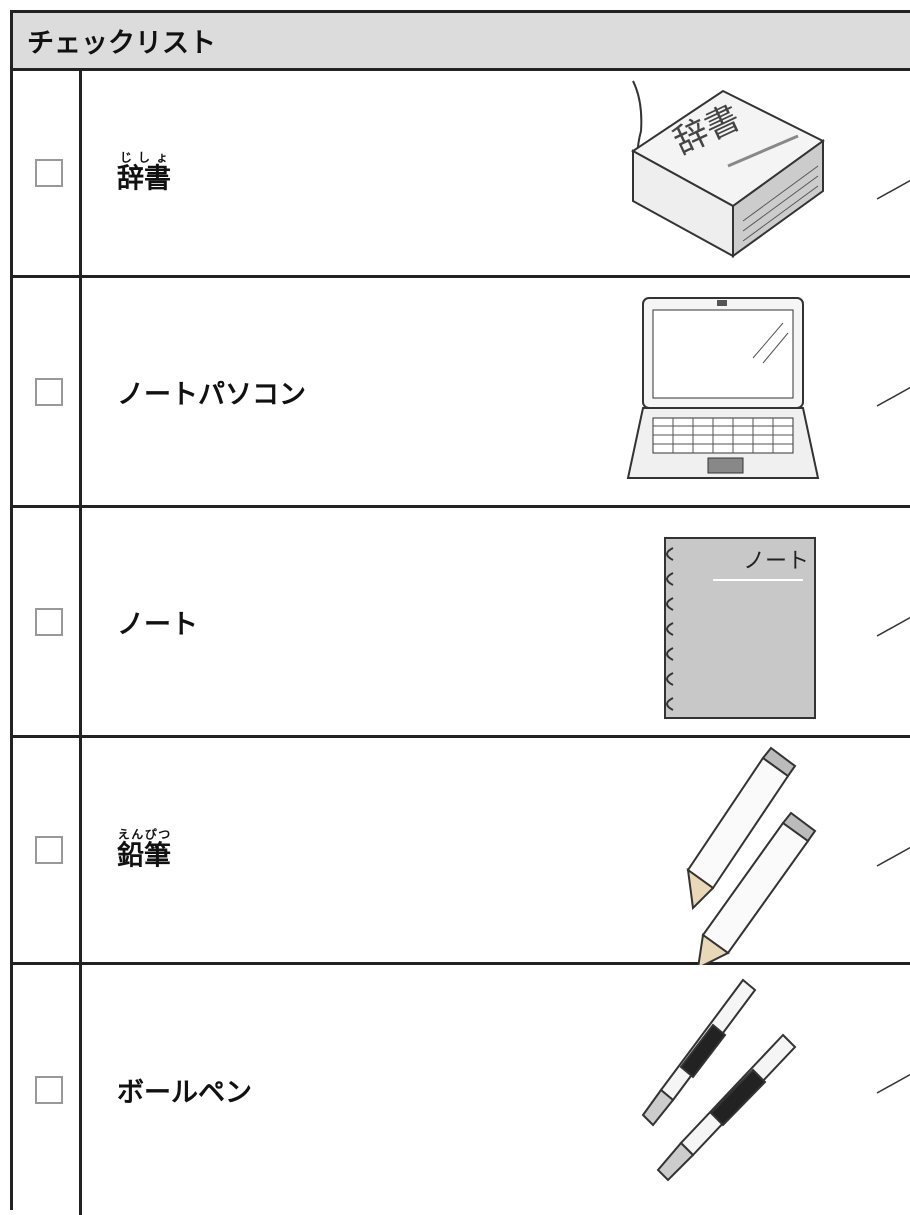 The height and width of the screenshot is (1215, 910). What do you see at coordinates (719, 1080) in the screenshot?
I see `pens-illustration` at bounding box center [719, 1080].